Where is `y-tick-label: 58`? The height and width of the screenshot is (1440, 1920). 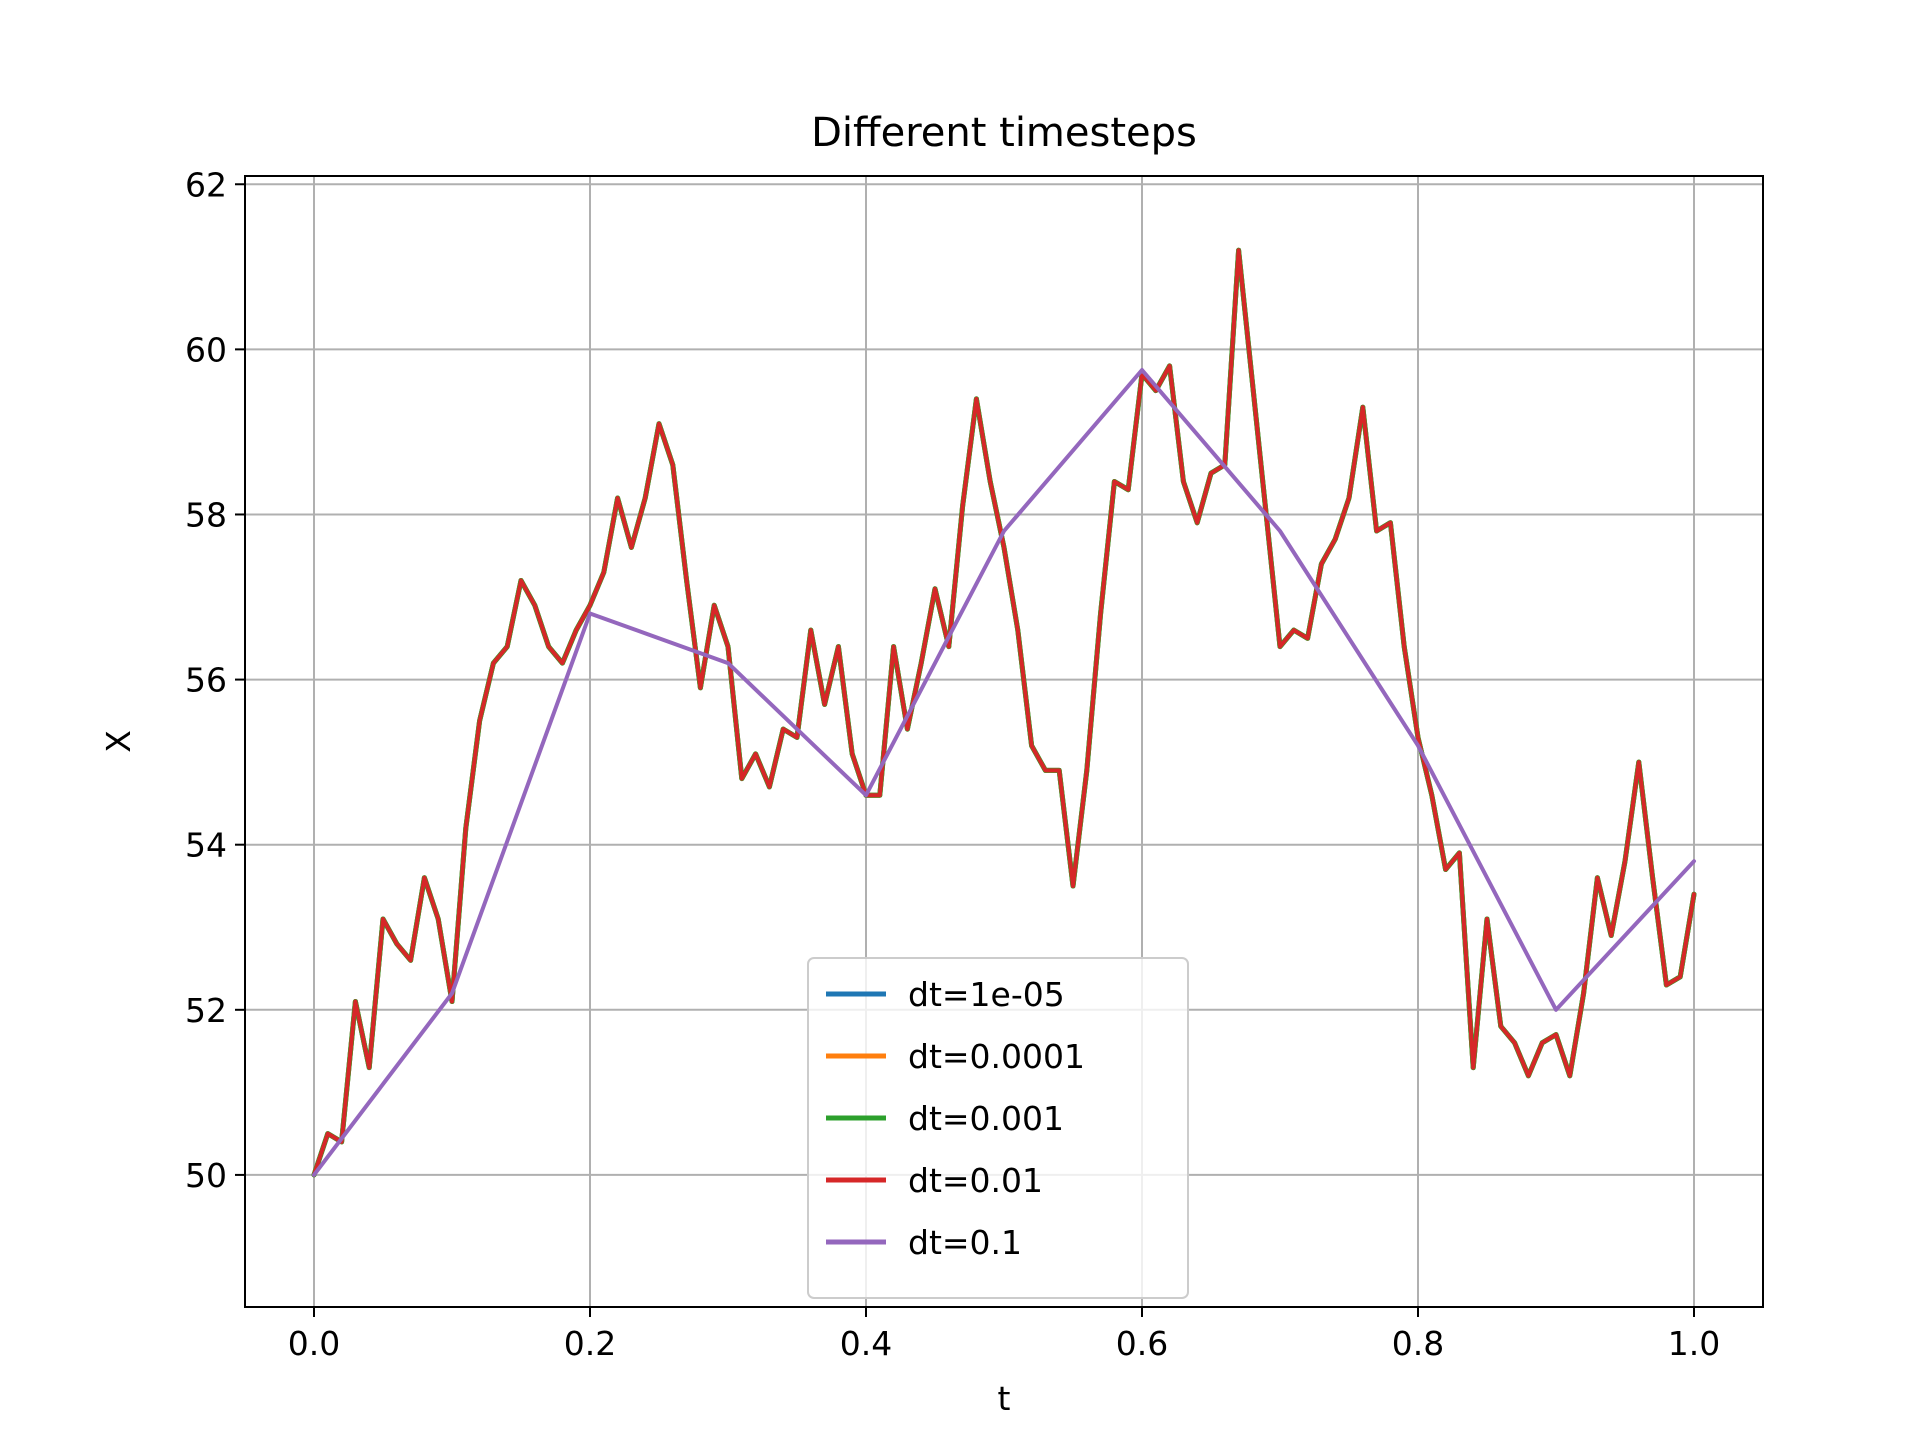 y-tick-label: 58 is located at coordinates (206, 514).